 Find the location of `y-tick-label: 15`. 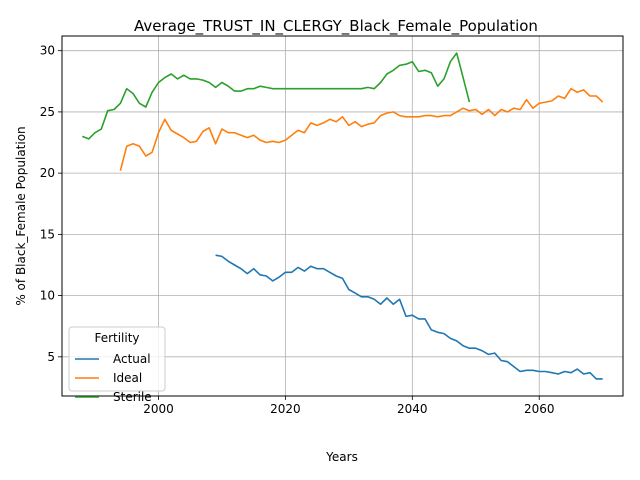

y-tick-label: 15 is located at coordinates (47, 234).